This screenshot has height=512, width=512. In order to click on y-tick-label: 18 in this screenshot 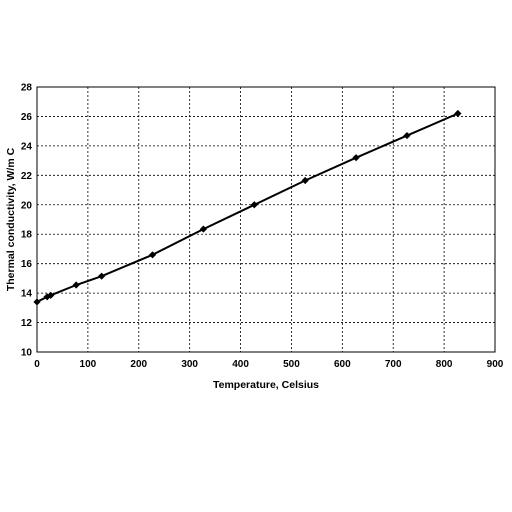, I will do `click(27, 235)`.